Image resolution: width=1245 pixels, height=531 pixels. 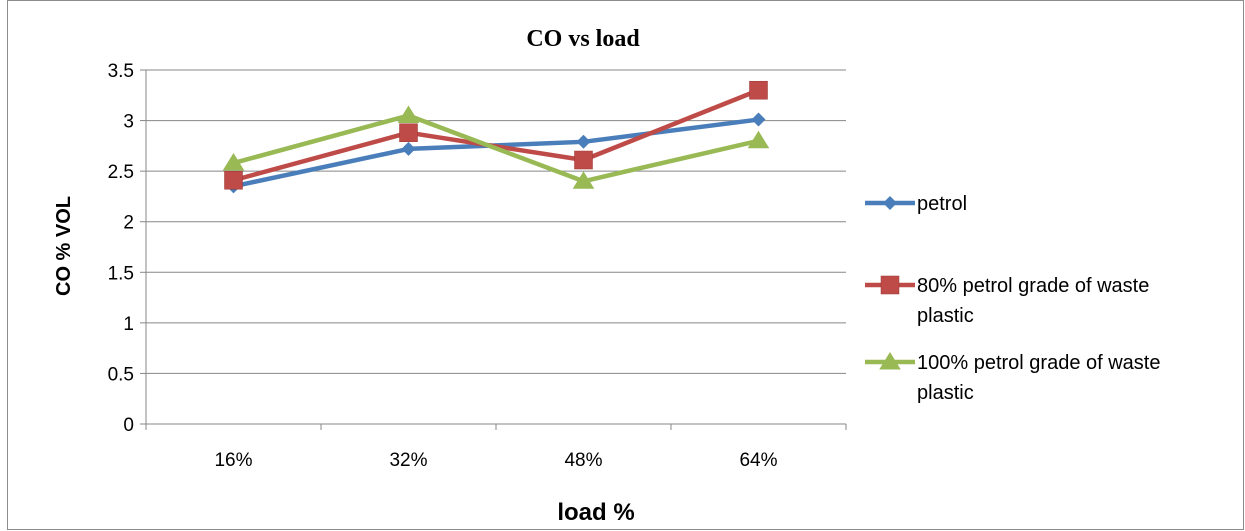 I want to click on legend-label: petrol, so click(x=942, y=204).